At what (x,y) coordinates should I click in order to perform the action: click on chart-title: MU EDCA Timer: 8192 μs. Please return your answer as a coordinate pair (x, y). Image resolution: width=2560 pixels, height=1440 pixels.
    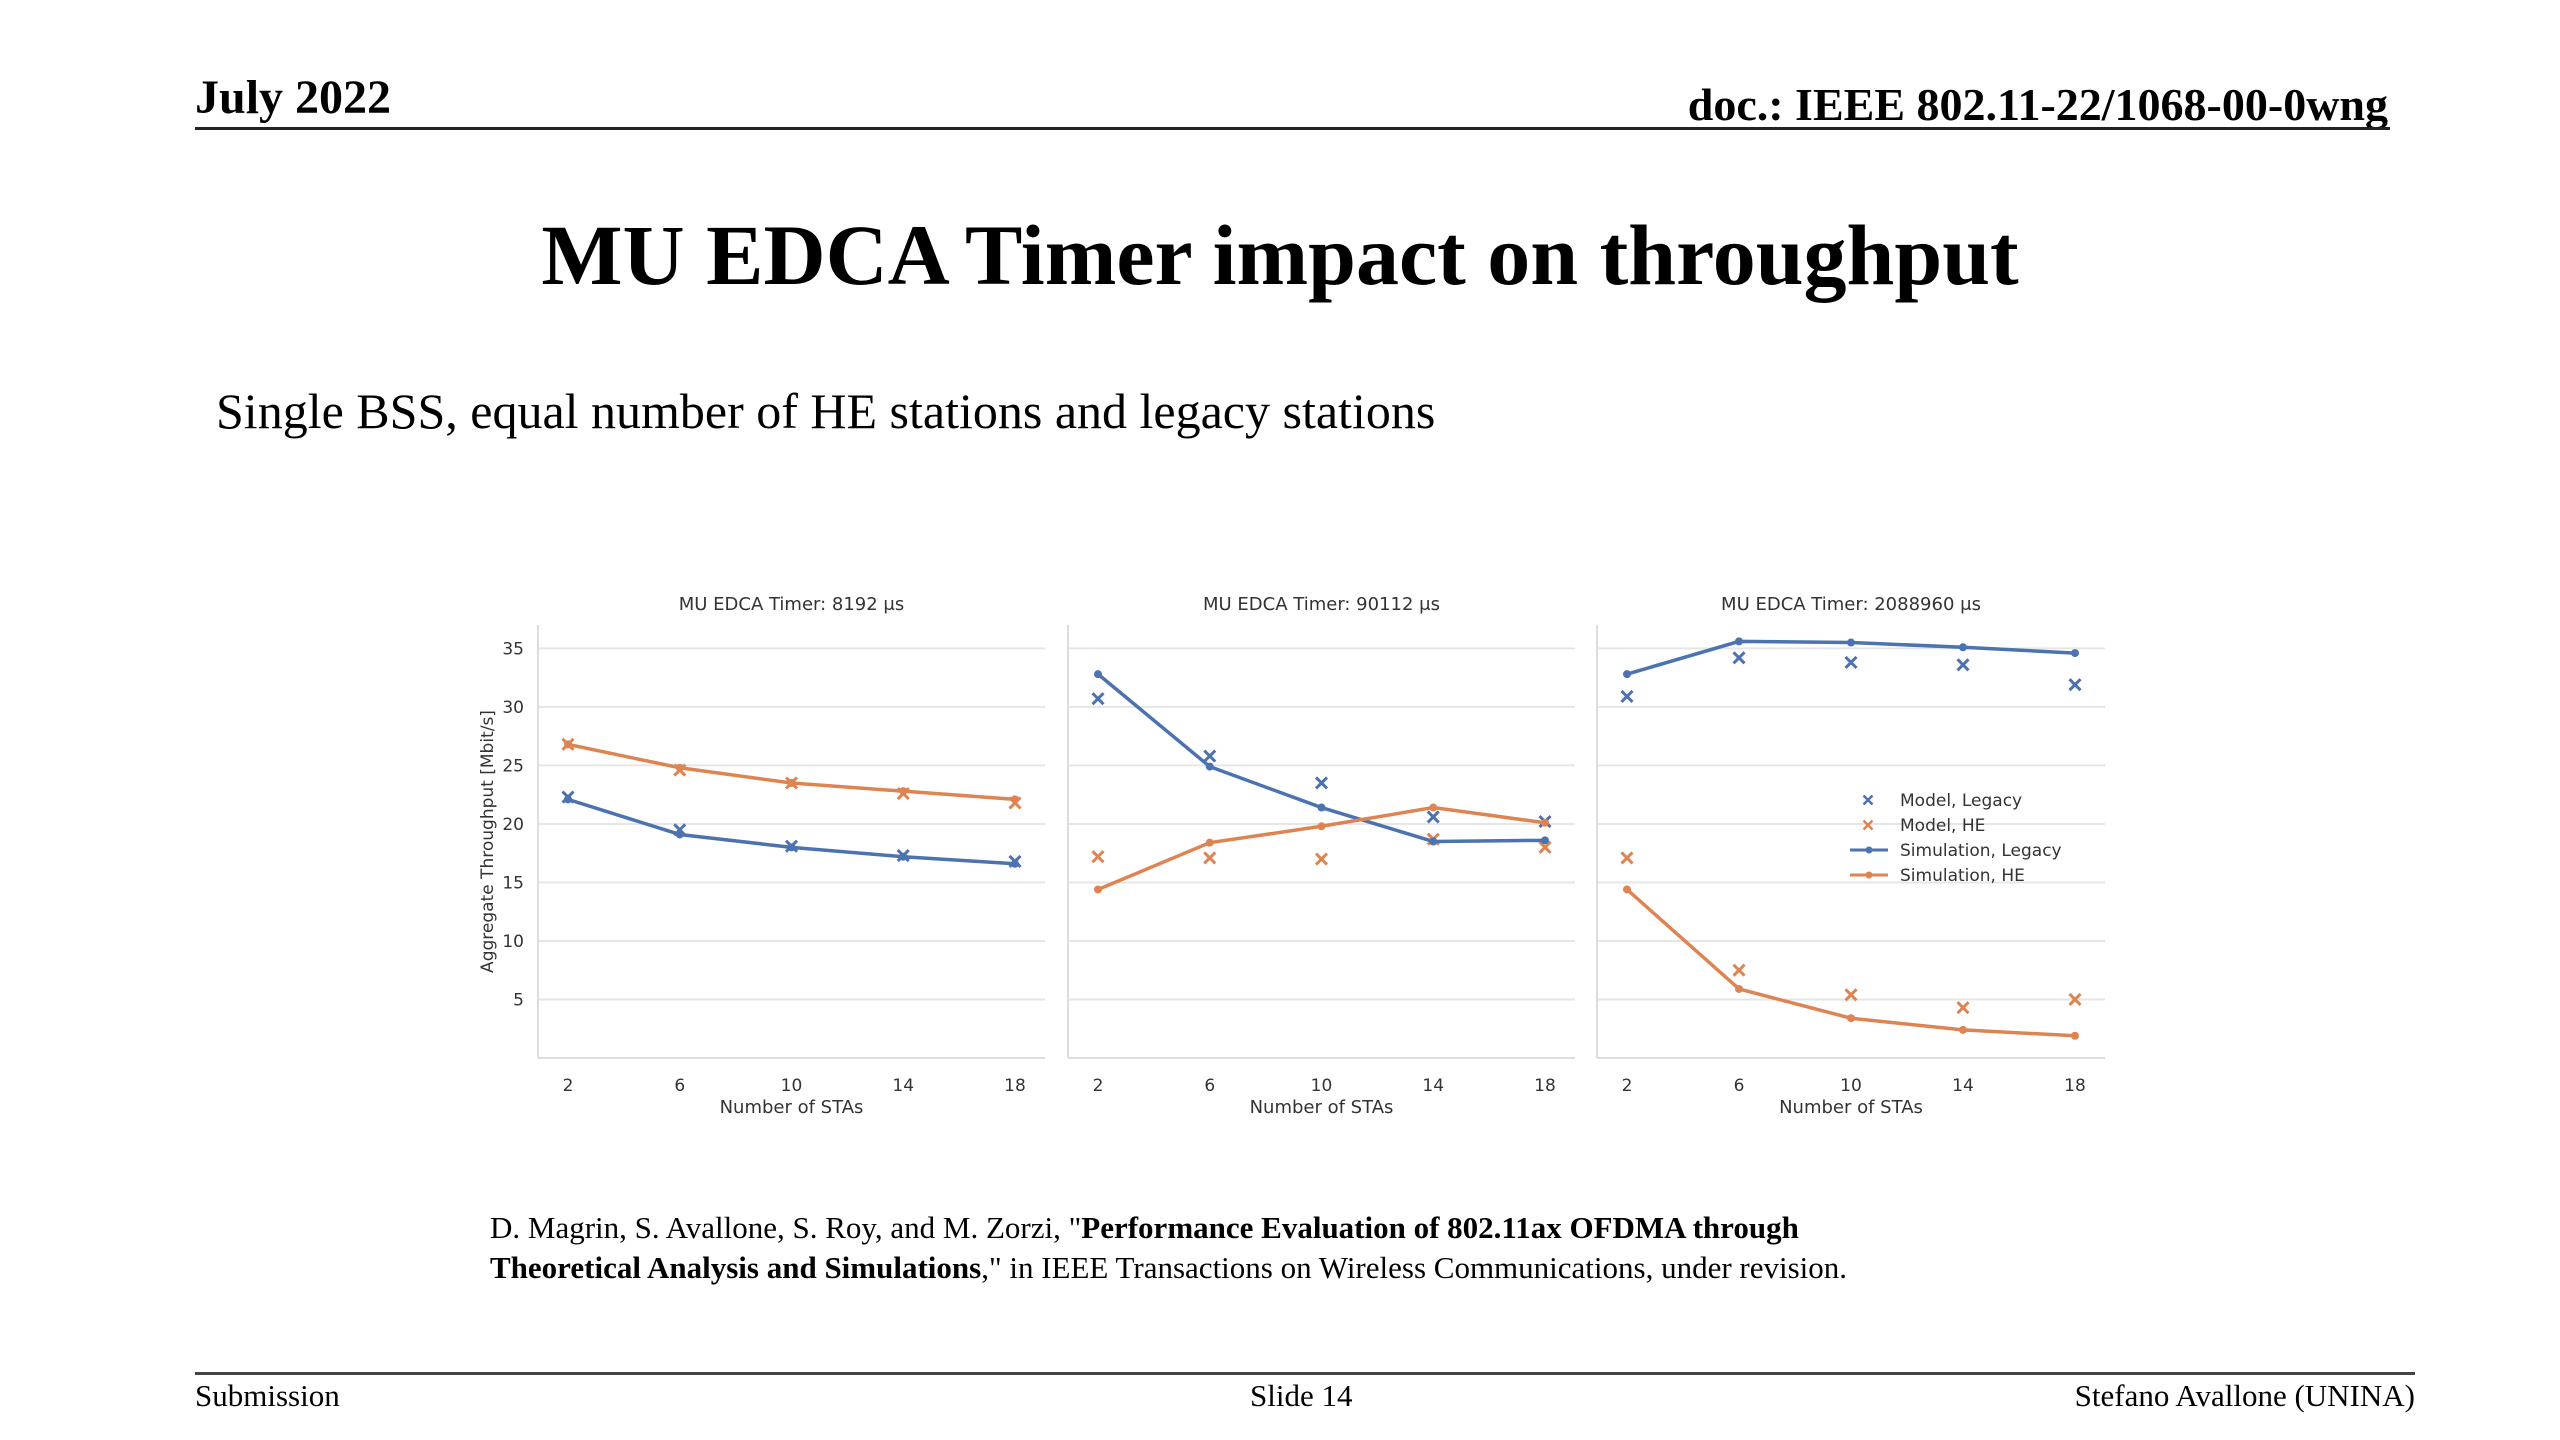
    Looking at the image, I should click on (792, 604).